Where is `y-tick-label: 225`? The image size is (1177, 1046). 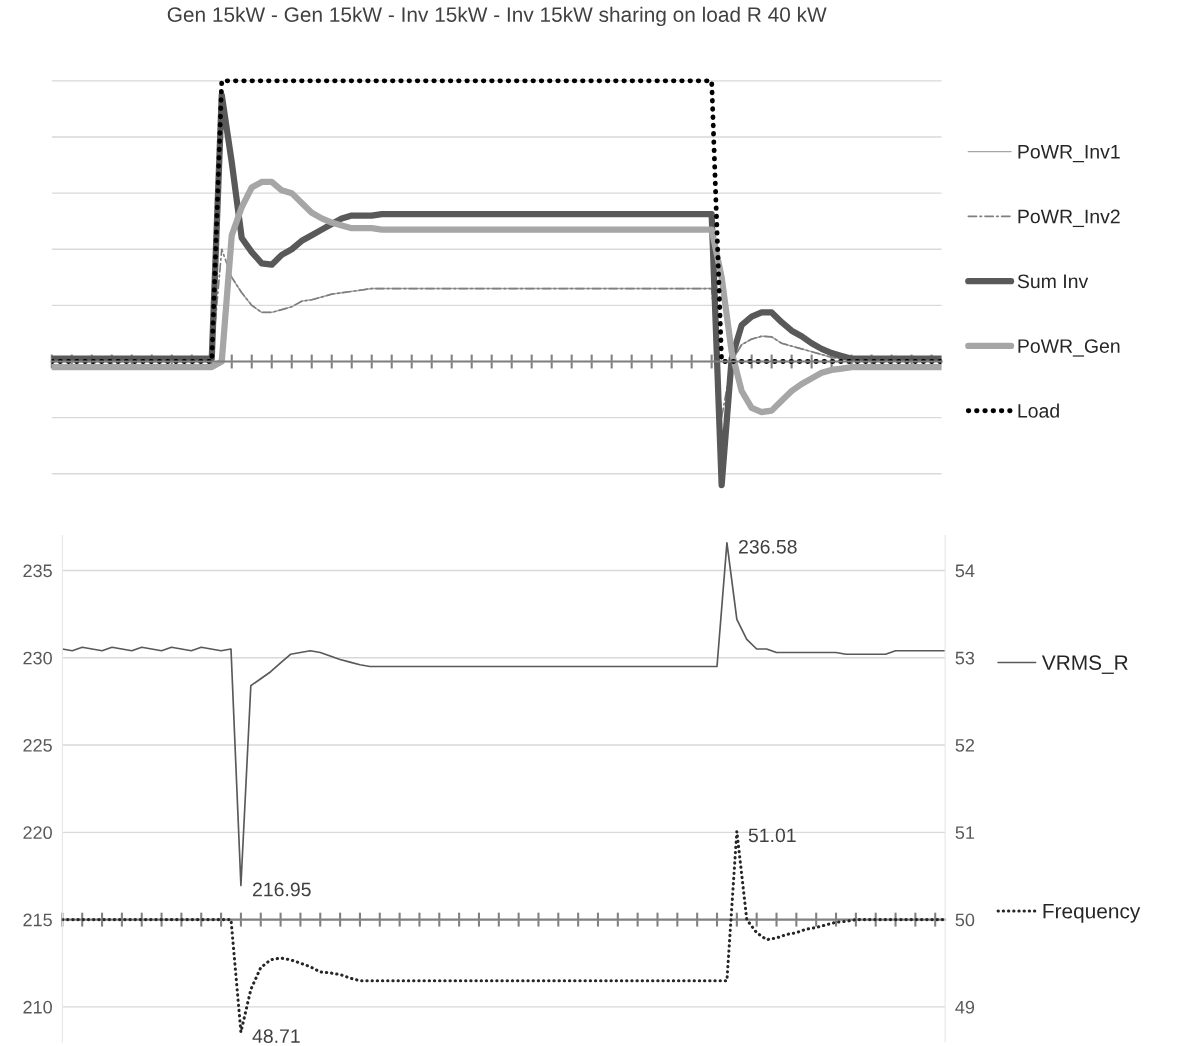
y-tick-label: 225 is located at coordinates (37, 745).